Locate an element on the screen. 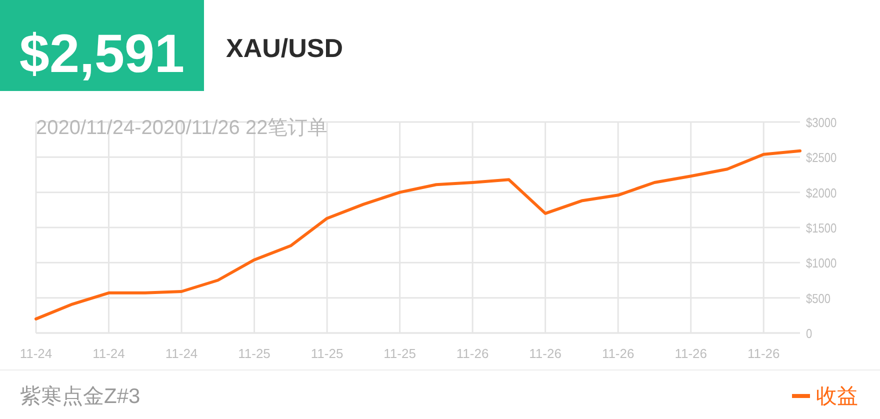  y-tick-label: $500 is located at coordinates (818, 298).